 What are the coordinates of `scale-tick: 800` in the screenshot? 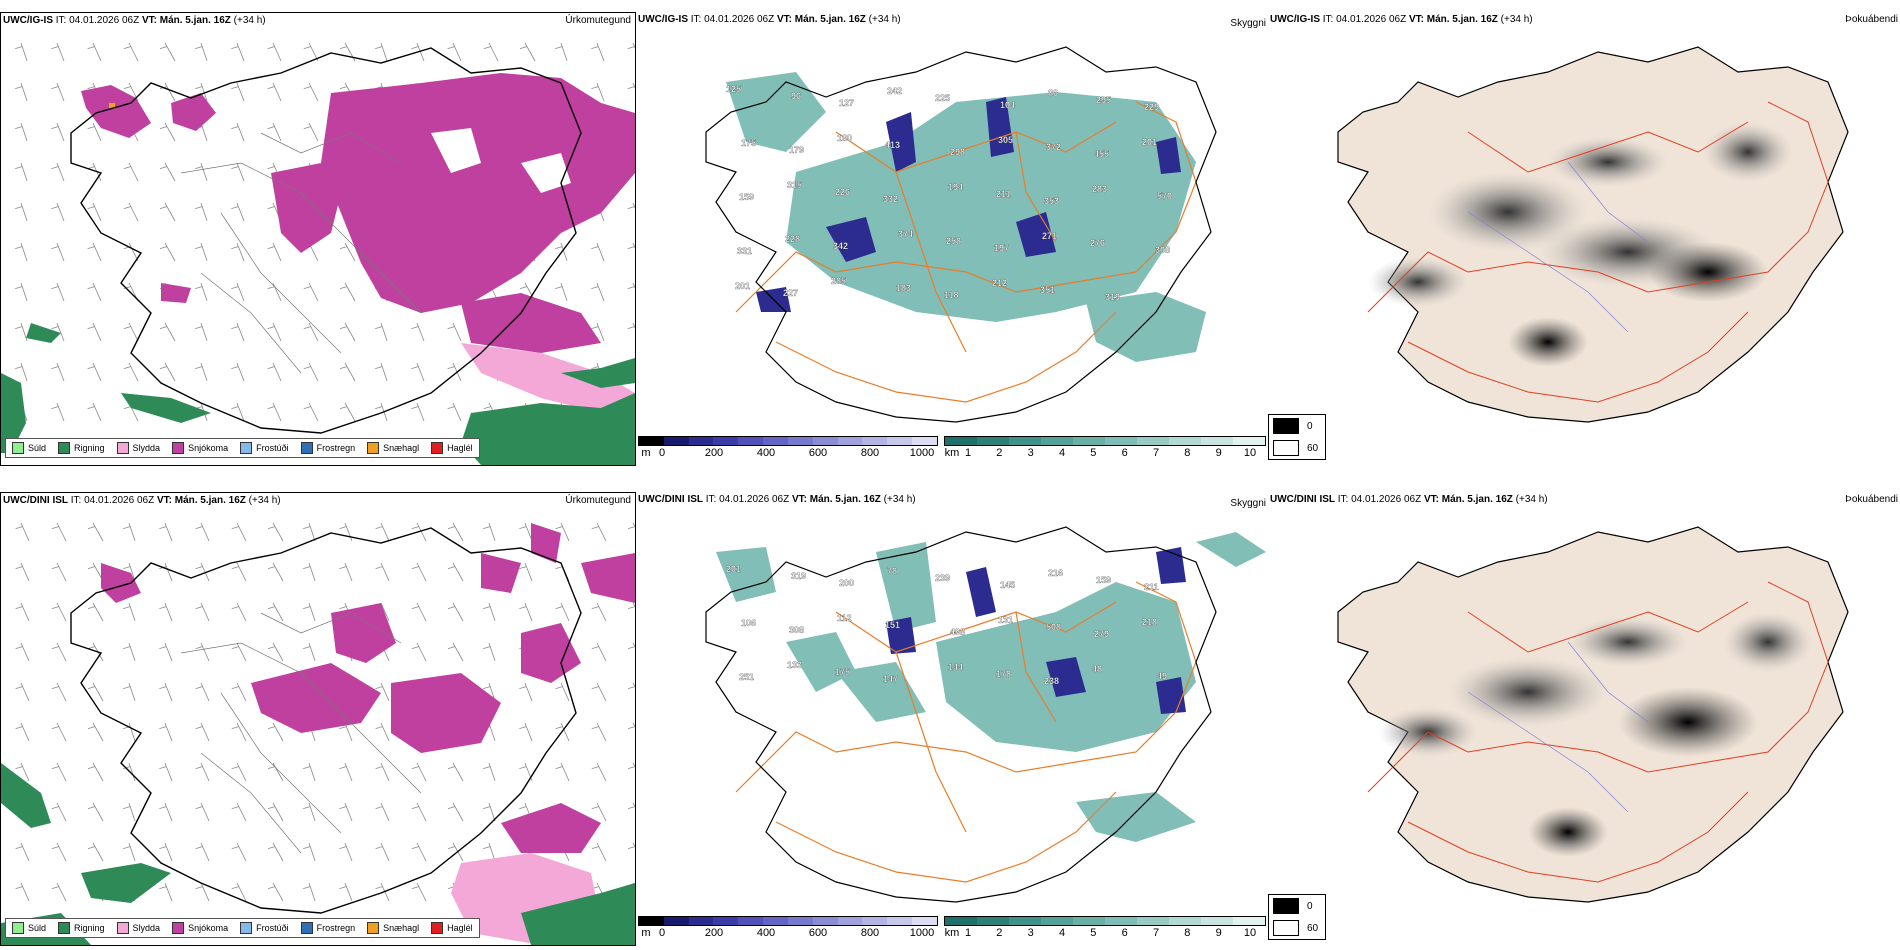 It's located at (870, 453).